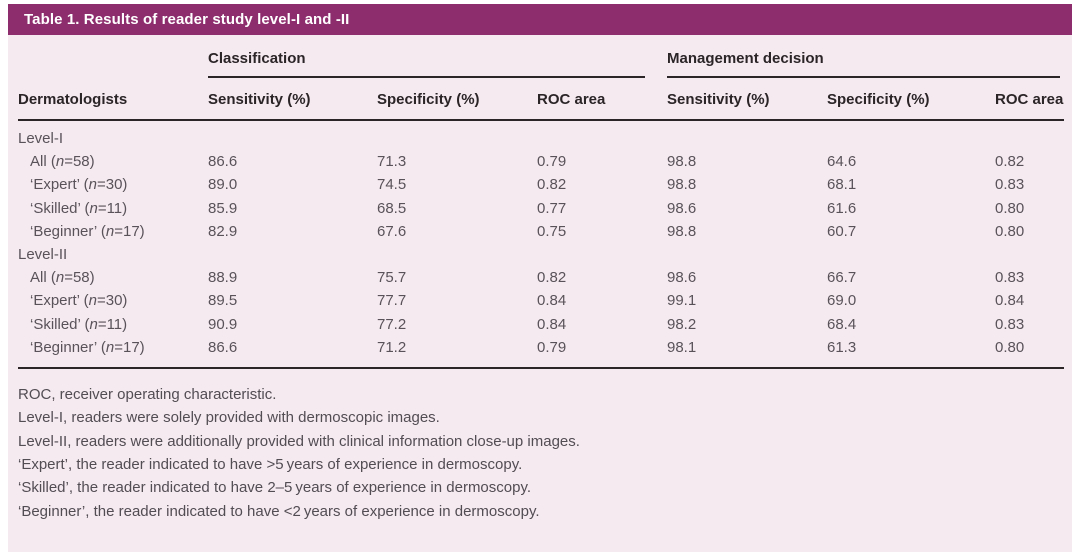 The image size is (1080, 555). I want to click on table-row: All (n=58) 88.9 75.7 0.82 98.6 66.7 0.83, so click(541, 277).